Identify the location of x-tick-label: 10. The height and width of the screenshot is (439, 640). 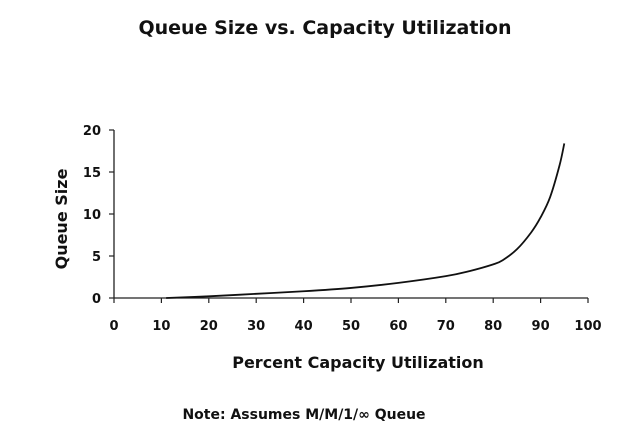
(161, 326).